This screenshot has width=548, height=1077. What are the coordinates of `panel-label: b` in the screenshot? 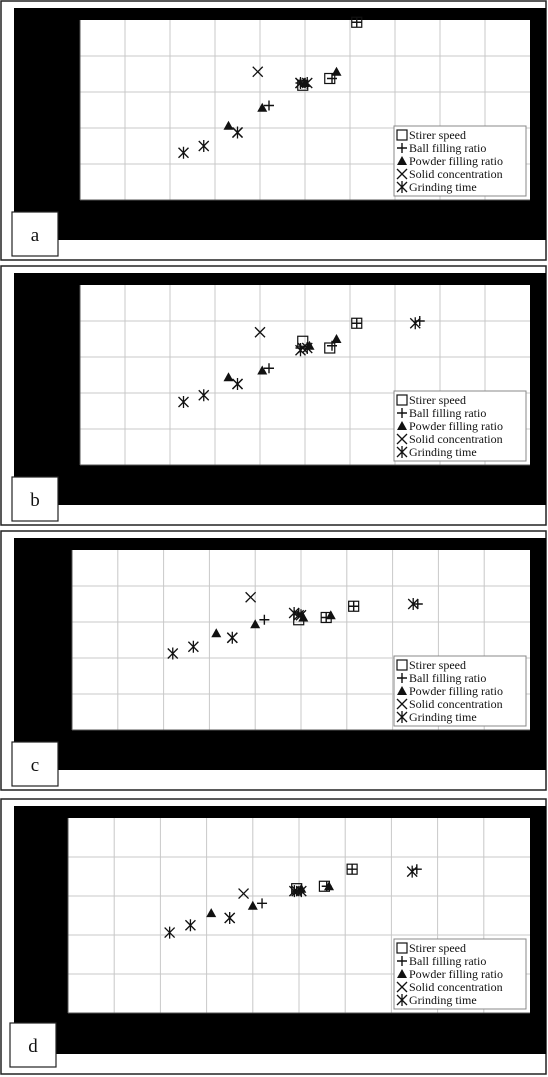 It's located at (35, 500).